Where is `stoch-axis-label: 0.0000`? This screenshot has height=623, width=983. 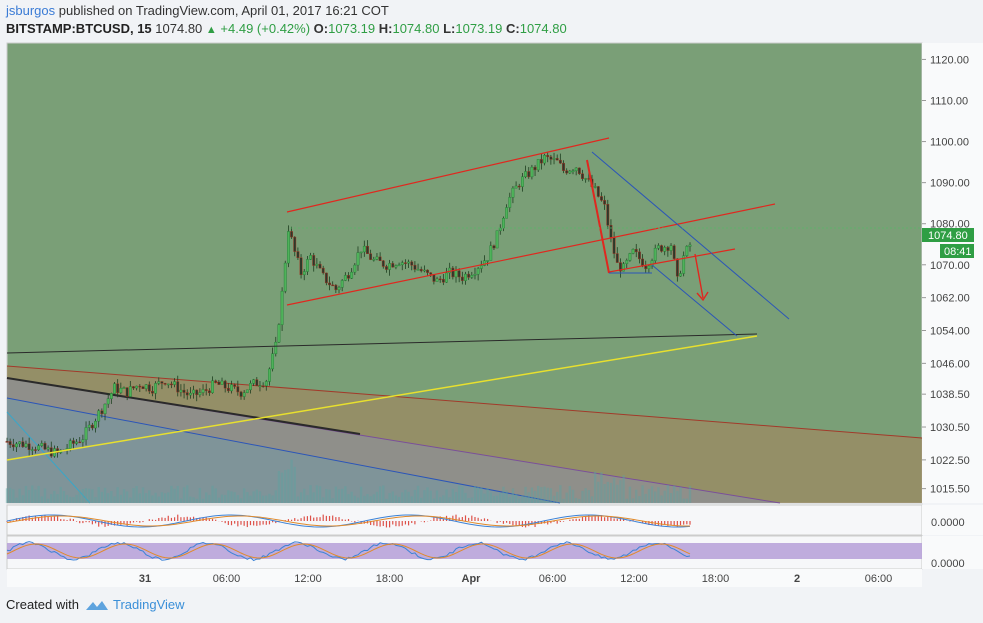 stoch-axis-label: 0.0000 is located at coordinates (948, 564).